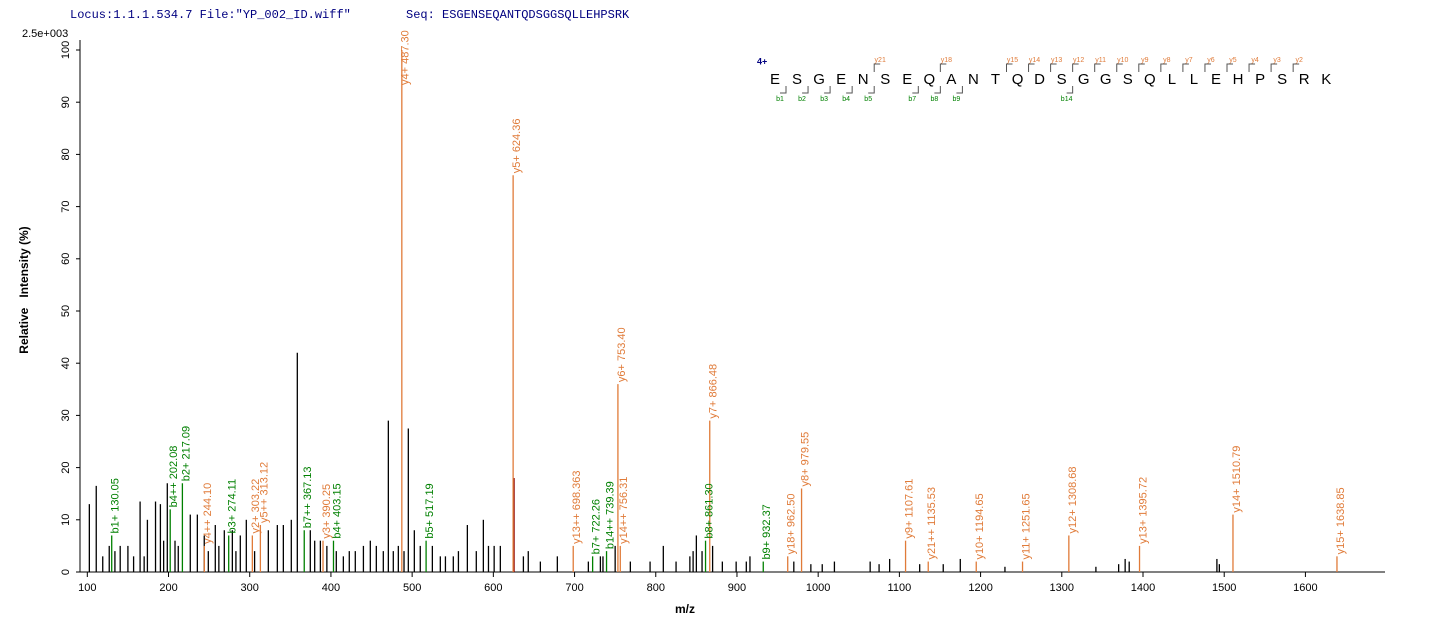 The width and height of the screenshot is (1436, 631). Describe the element at coordinates (1211, 60) in the screenshot. I see `y-ion-label: y6` at that location.